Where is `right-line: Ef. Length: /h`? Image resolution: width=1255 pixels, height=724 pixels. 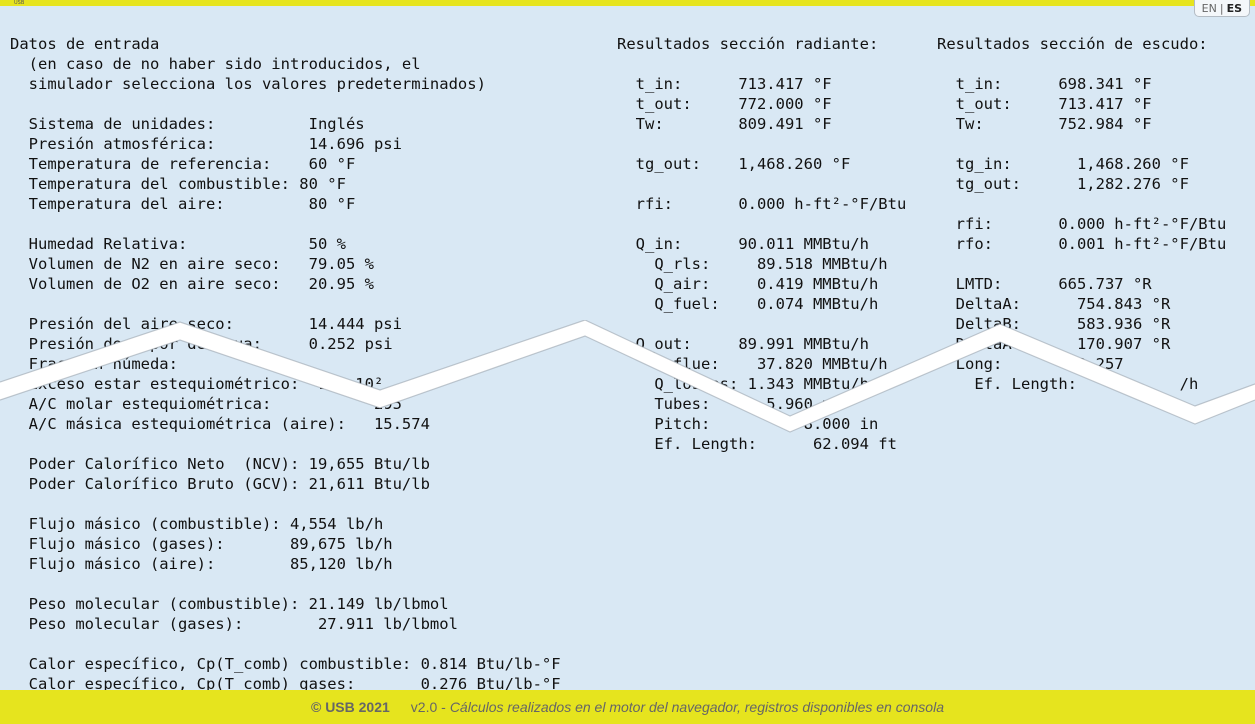 right-line: Ef. Length: /h is located at coordinates (1068, 384).